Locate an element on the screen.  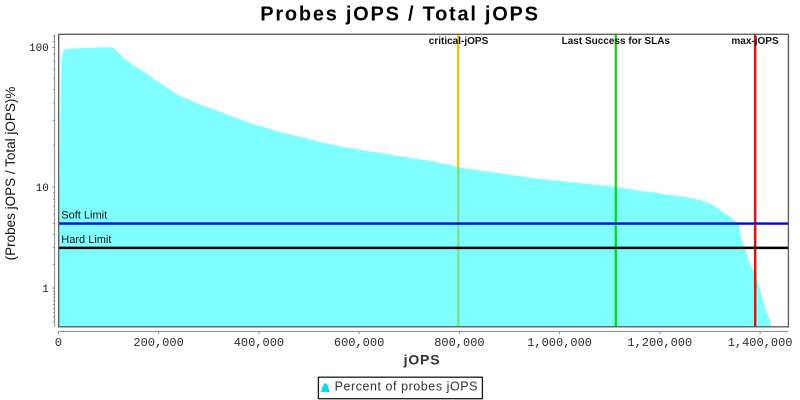
svg-text: Hard Limit is located at coordinates (86, 240).